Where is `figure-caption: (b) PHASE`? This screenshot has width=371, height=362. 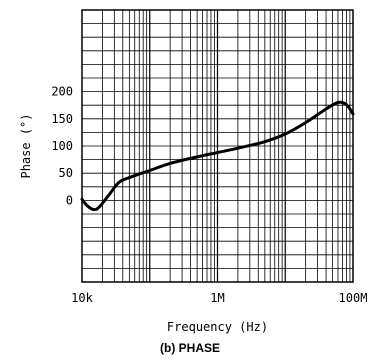
figure-caption: (b) PHASE is located at coordinates (190, 348).